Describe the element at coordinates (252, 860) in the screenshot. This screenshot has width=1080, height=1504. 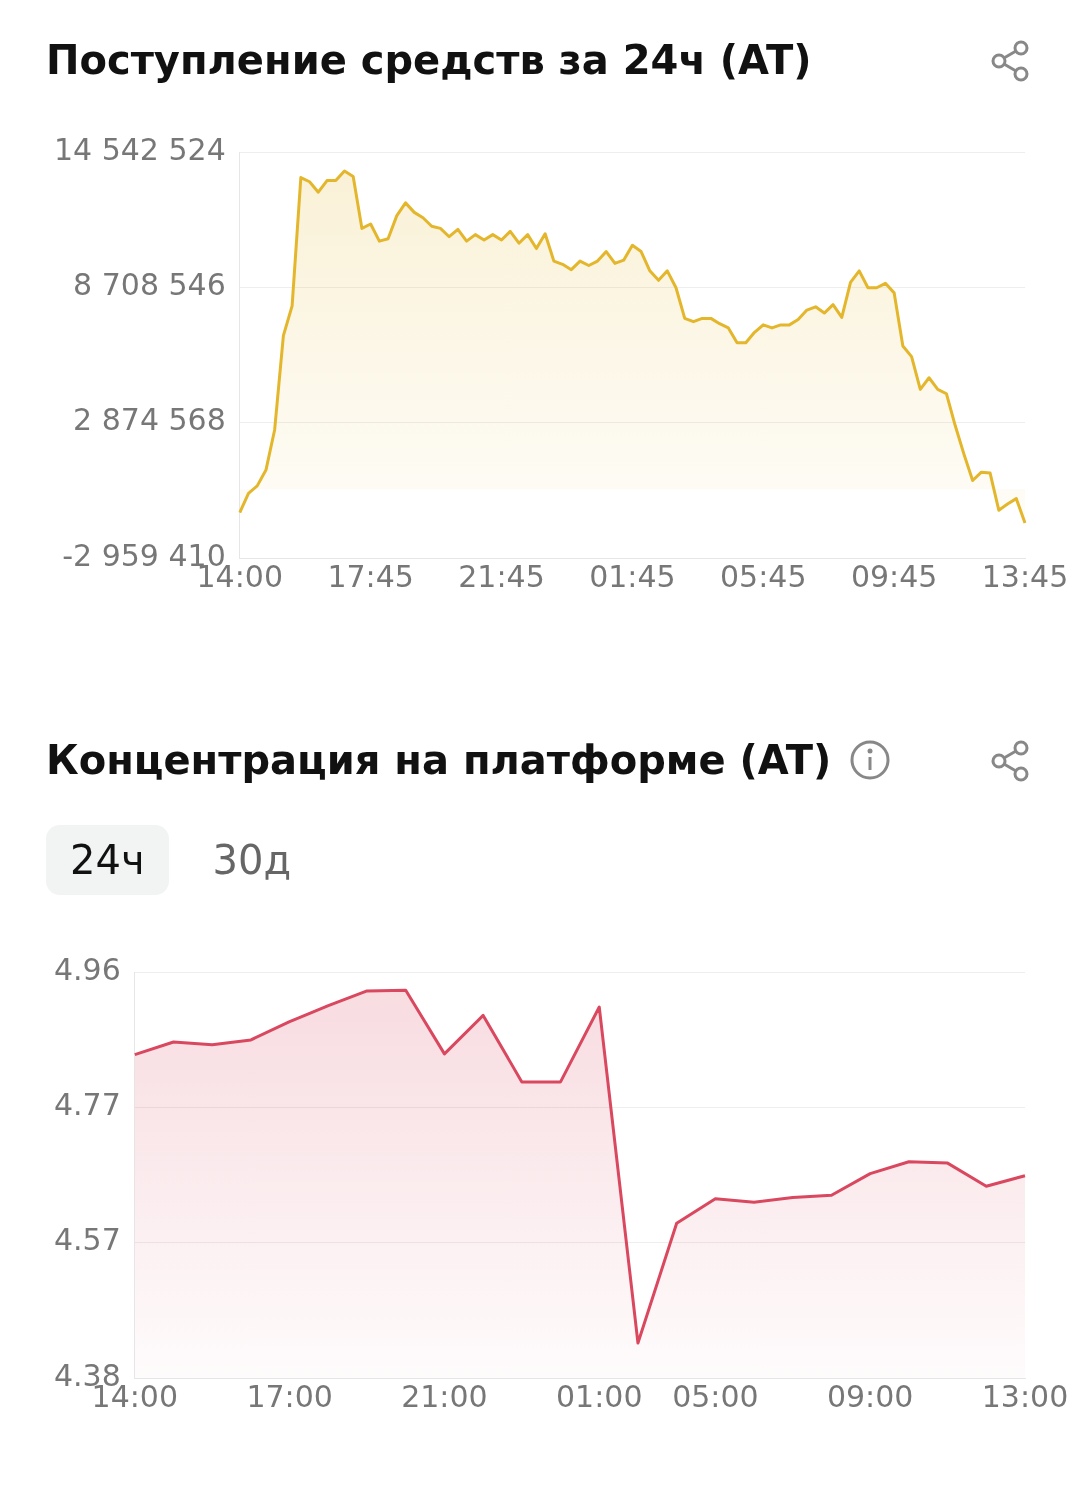
I see `text: 30д` at that location.